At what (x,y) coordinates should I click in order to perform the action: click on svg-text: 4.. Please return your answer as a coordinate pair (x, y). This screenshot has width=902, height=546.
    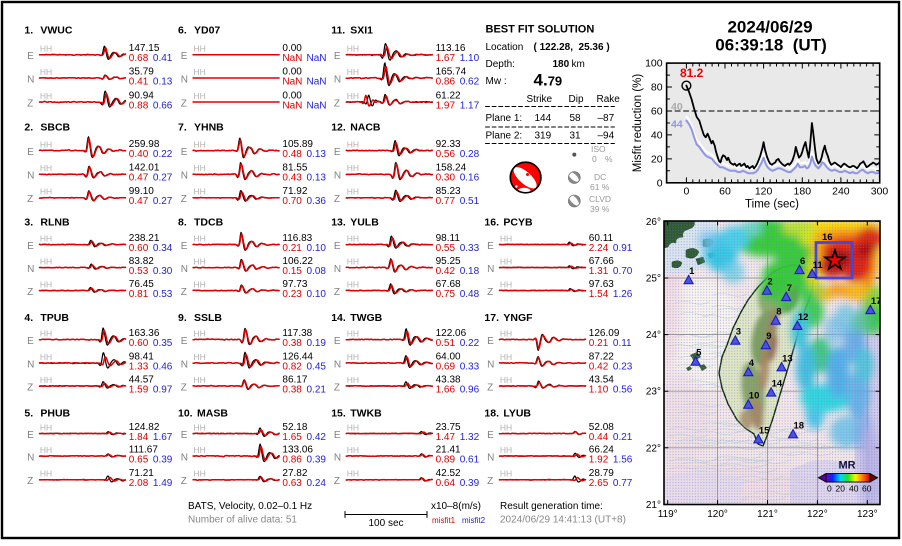
    Looking at the image, I should click on (28, 318).